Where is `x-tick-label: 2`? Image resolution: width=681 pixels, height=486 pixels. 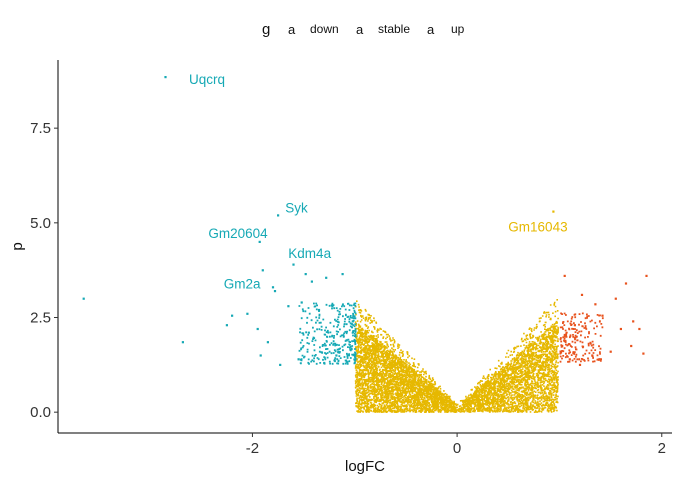 x-tick-label: 2 is located at coordinates (662, 448).